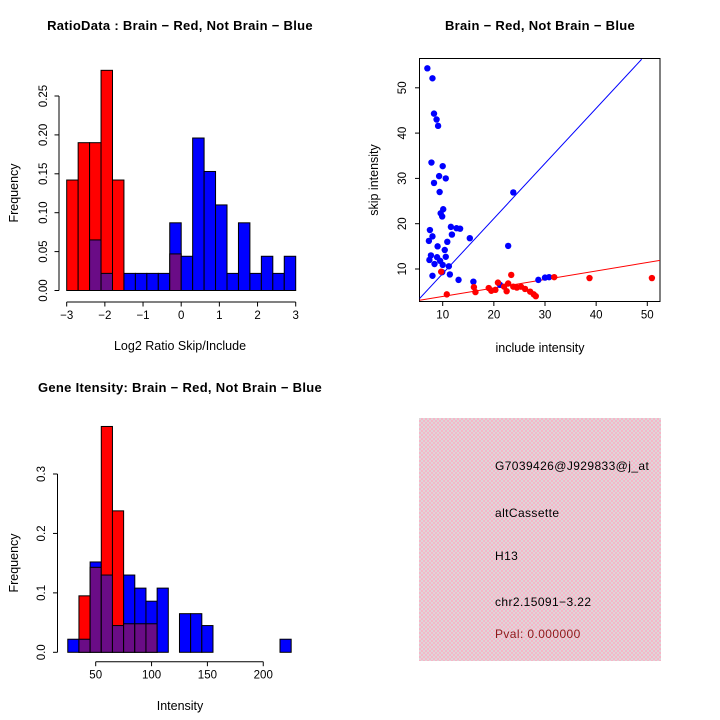  What do you see at coordinates (180, 346) in the screenshot?
I see `ratio-hist-xlabel: Log2 Ratio Skip/Include` at bounding box center [180, 346].